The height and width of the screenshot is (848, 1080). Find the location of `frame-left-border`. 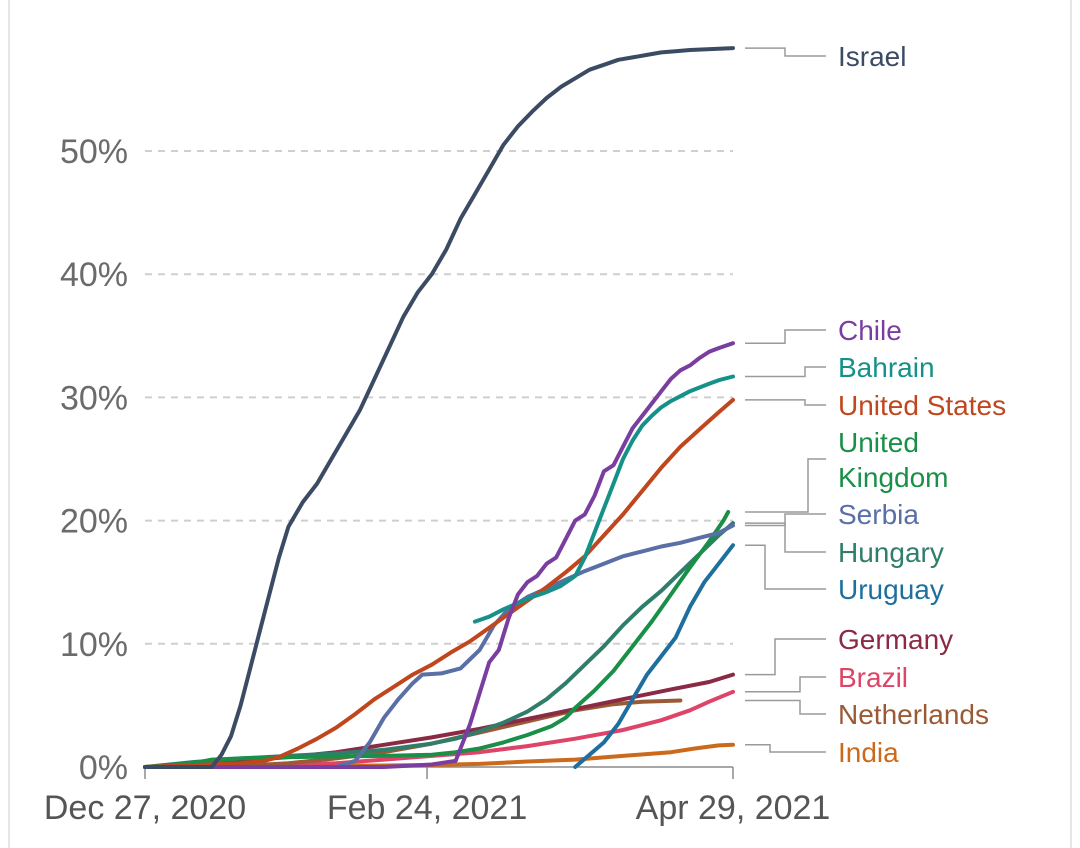

frame-left-border is located at coordinates (9, 424).